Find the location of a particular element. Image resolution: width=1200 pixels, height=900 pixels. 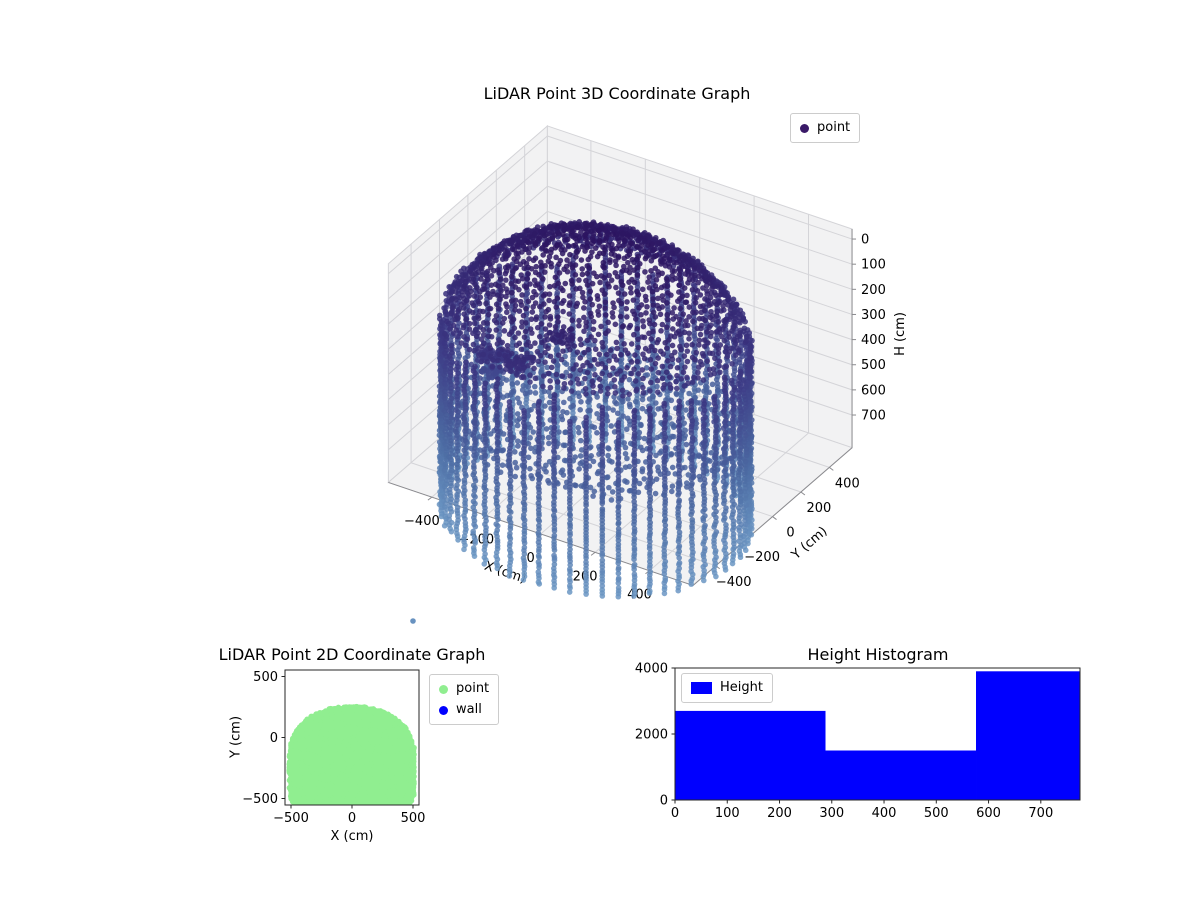

2d-legend: point wall is located at coordinates (464, 699).